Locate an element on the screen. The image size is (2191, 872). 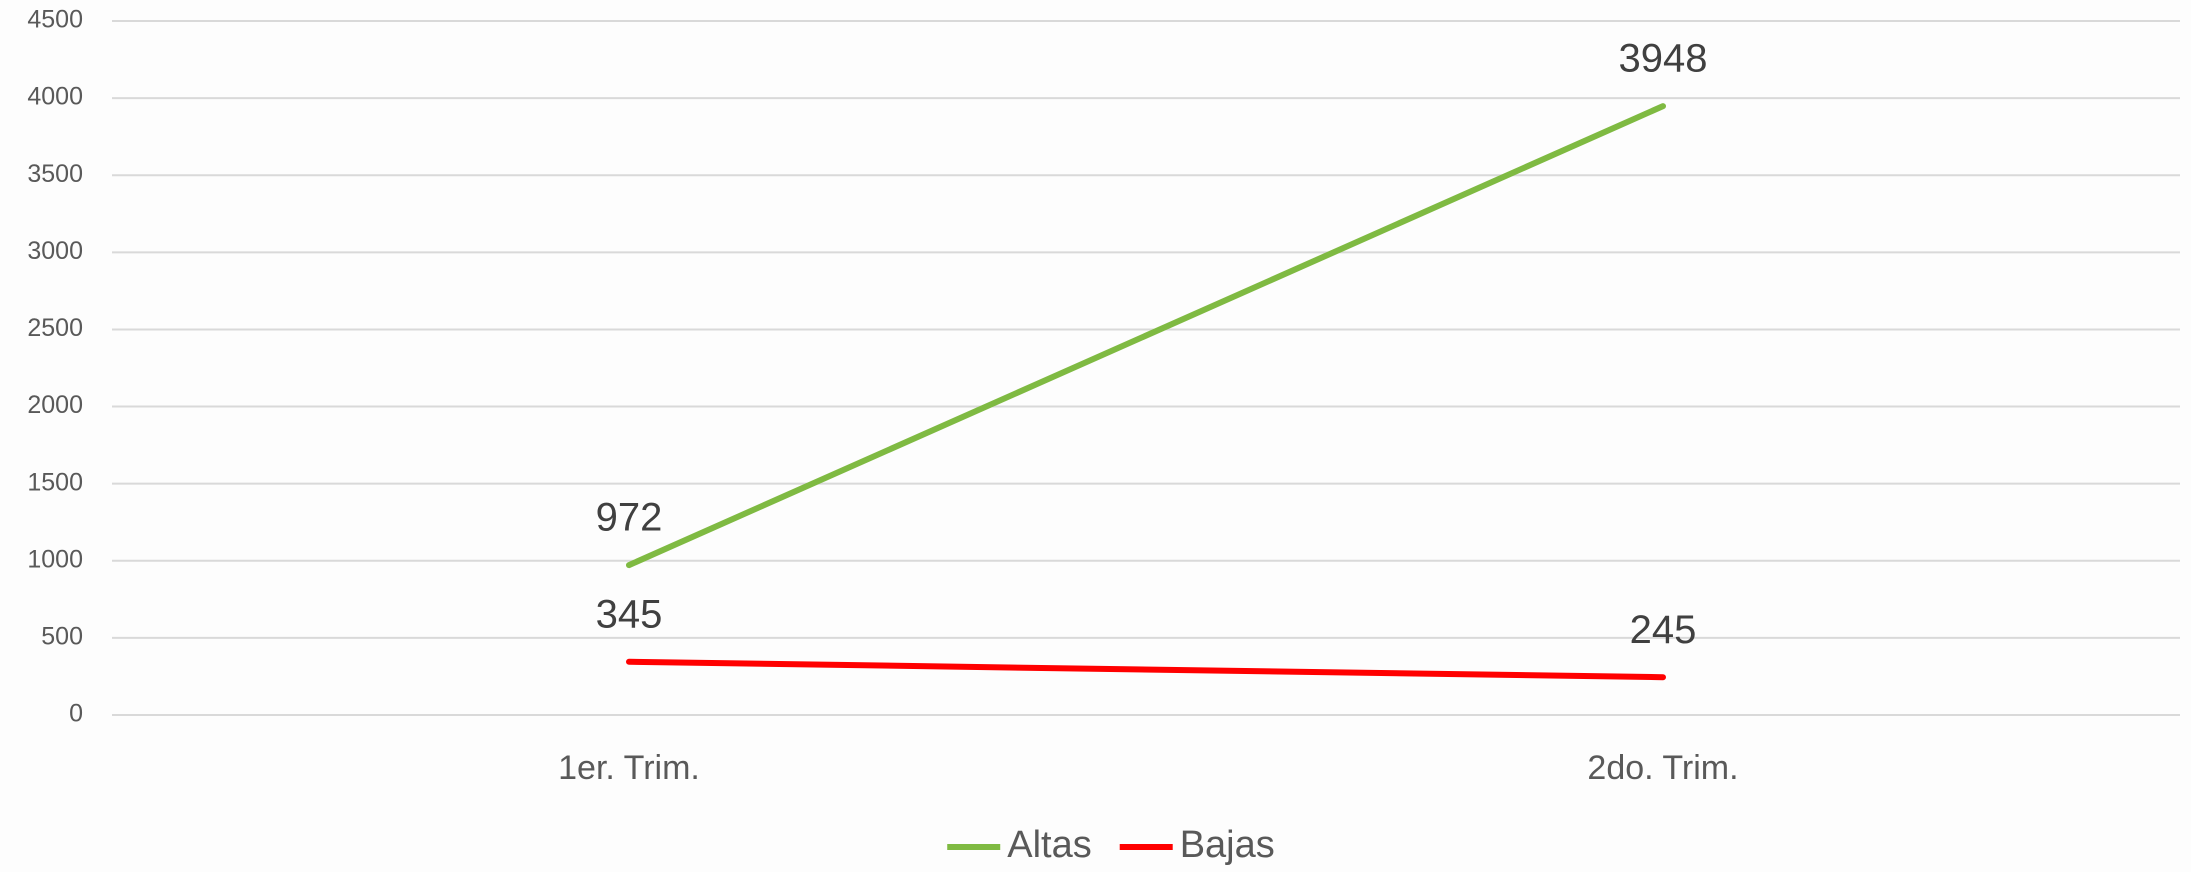
y-tick-label: 3500 is located at coordinates (55, 174).